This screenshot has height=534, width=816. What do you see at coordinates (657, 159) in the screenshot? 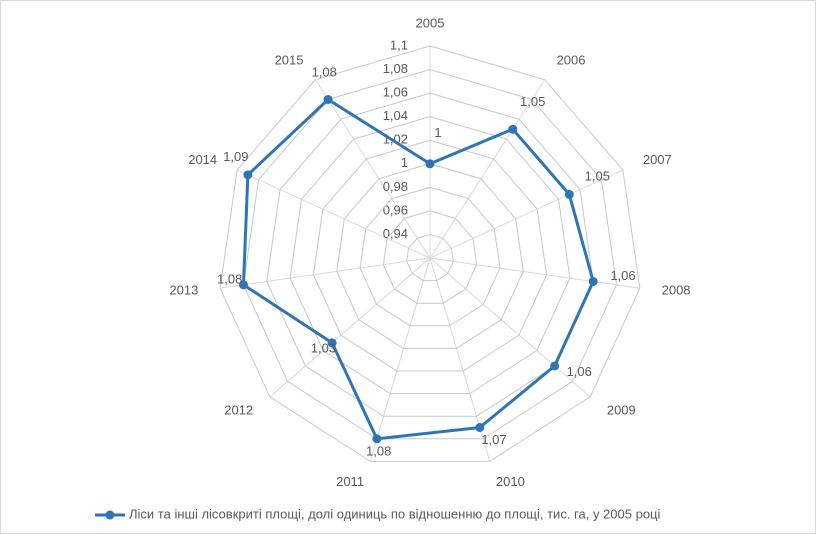
I see `category-label: 2007` at bounding box center [657, 159].